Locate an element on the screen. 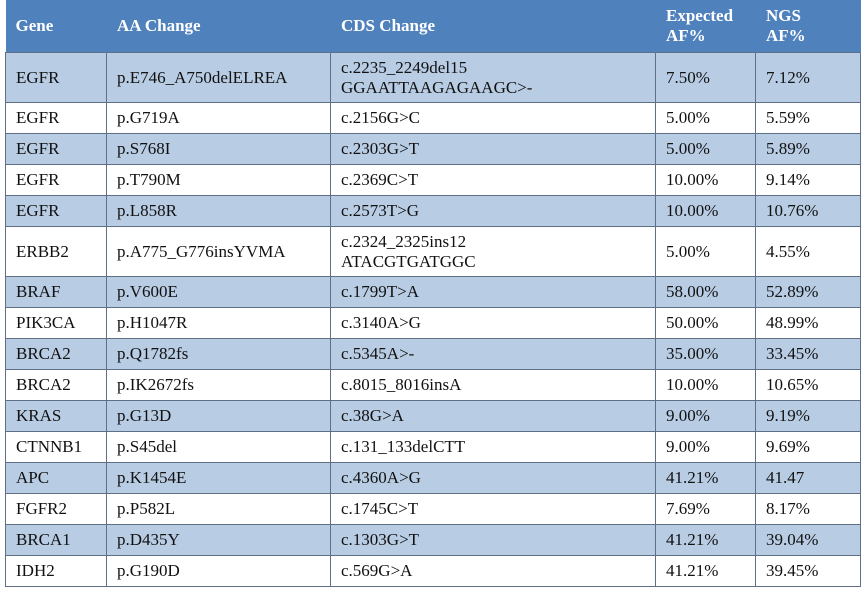 The width and height of the screenshot is (864, 601). table-cell: 9.14% is located at coordinates (808, 180).